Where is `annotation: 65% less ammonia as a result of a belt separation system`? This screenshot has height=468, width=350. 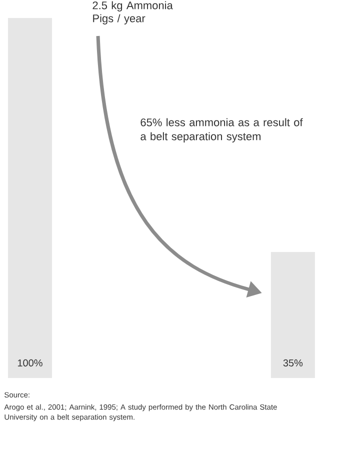 annotation: 65% less ammonia as a result of a belt separation system is located at coordinates (221, 130).